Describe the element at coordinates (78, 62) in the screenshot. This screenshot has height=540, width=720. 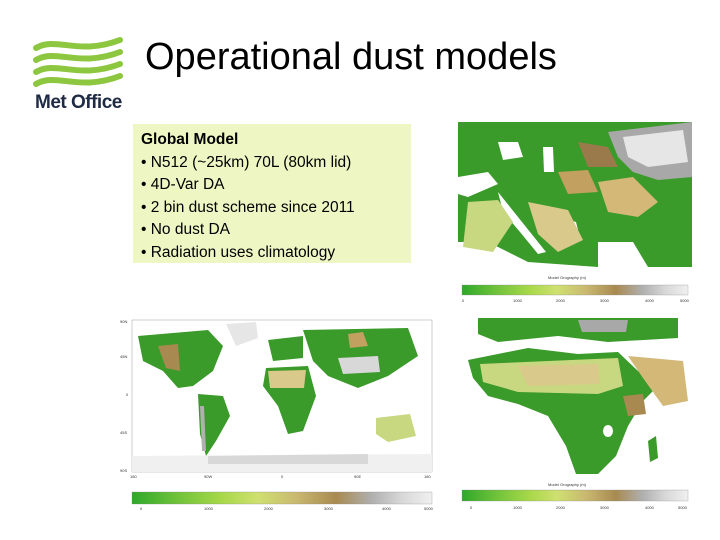
I see `met-office-wave-logo-icon` at that location.